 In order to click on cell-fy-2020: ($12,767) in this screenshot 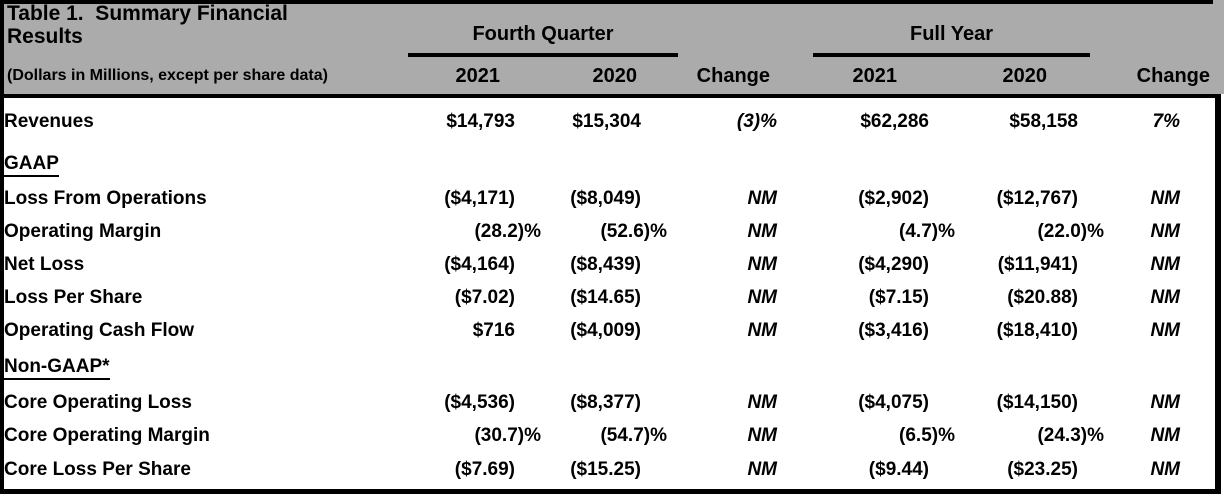, I will do `click(1037, 198)`.